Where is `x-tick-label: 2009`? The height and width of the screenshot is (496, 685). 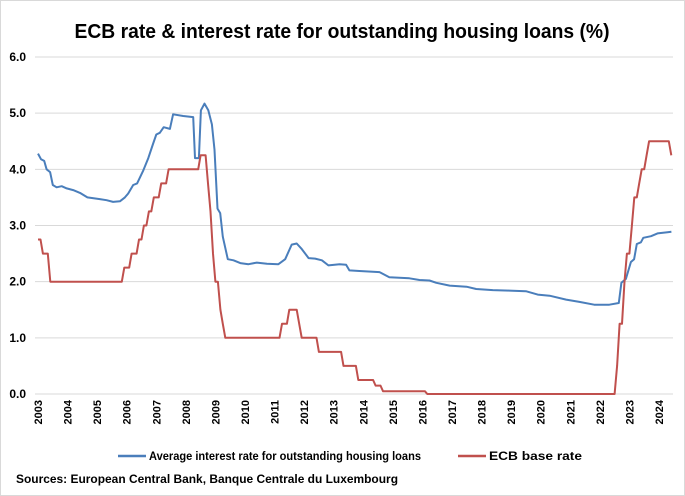 x-tick-label: 2009 is located at coordinates (216, 412).